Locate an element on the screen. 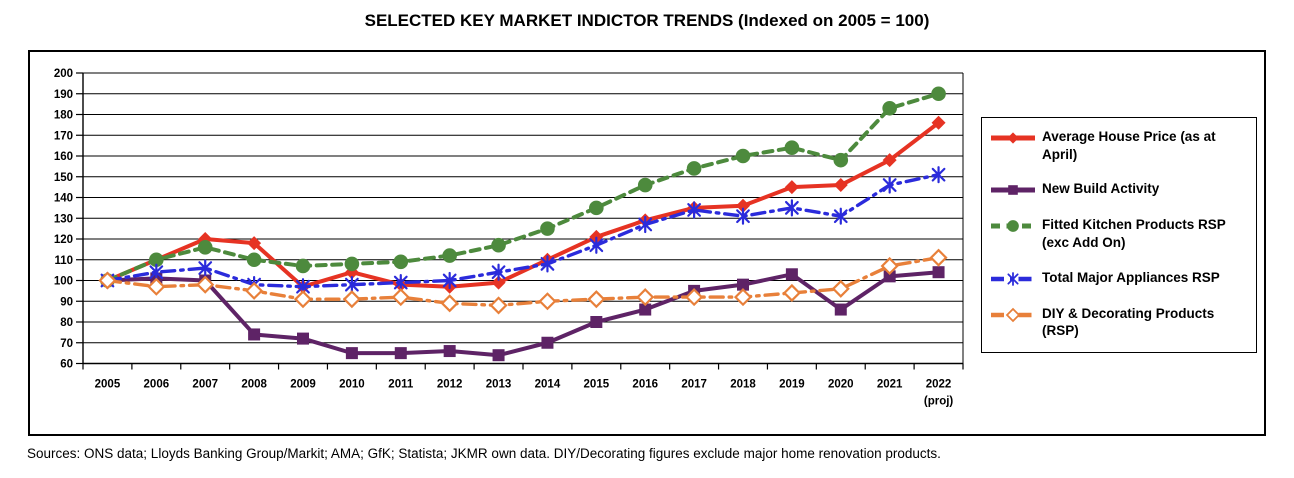 Image resolution: width=1294 pixels, height=478 pixels. x-tick-label: 2019 is located at coordinates (792, 385).